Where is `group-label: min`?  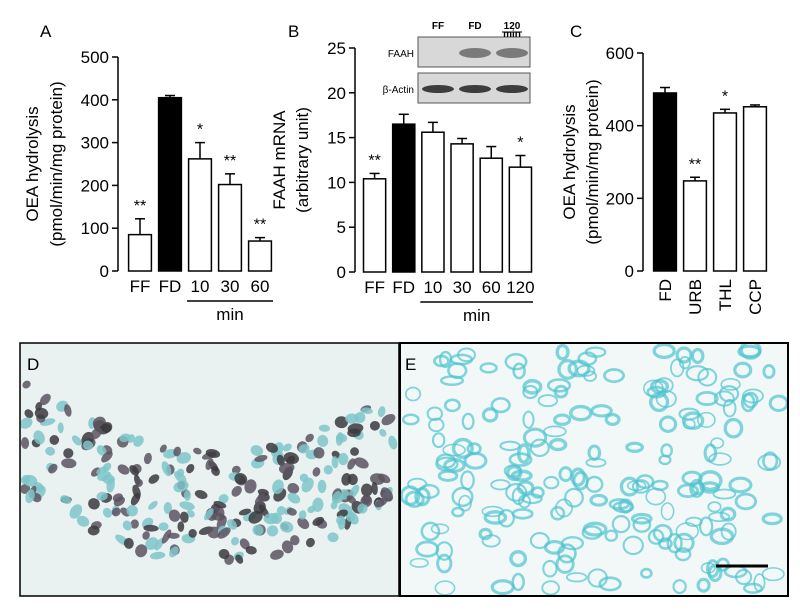
group-label: min is located at coordinates (476, 315).